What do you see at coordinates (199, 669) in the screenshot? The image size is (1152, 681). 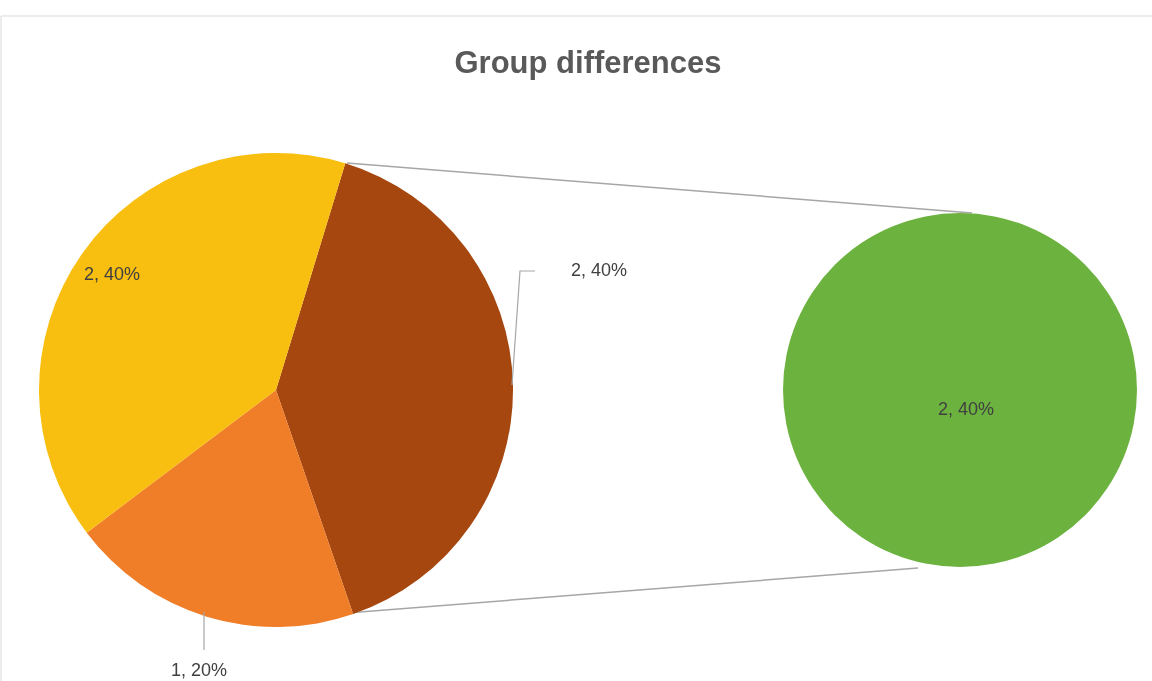 I see `data-label: 1, 20%` at bounding box center [199, 669].